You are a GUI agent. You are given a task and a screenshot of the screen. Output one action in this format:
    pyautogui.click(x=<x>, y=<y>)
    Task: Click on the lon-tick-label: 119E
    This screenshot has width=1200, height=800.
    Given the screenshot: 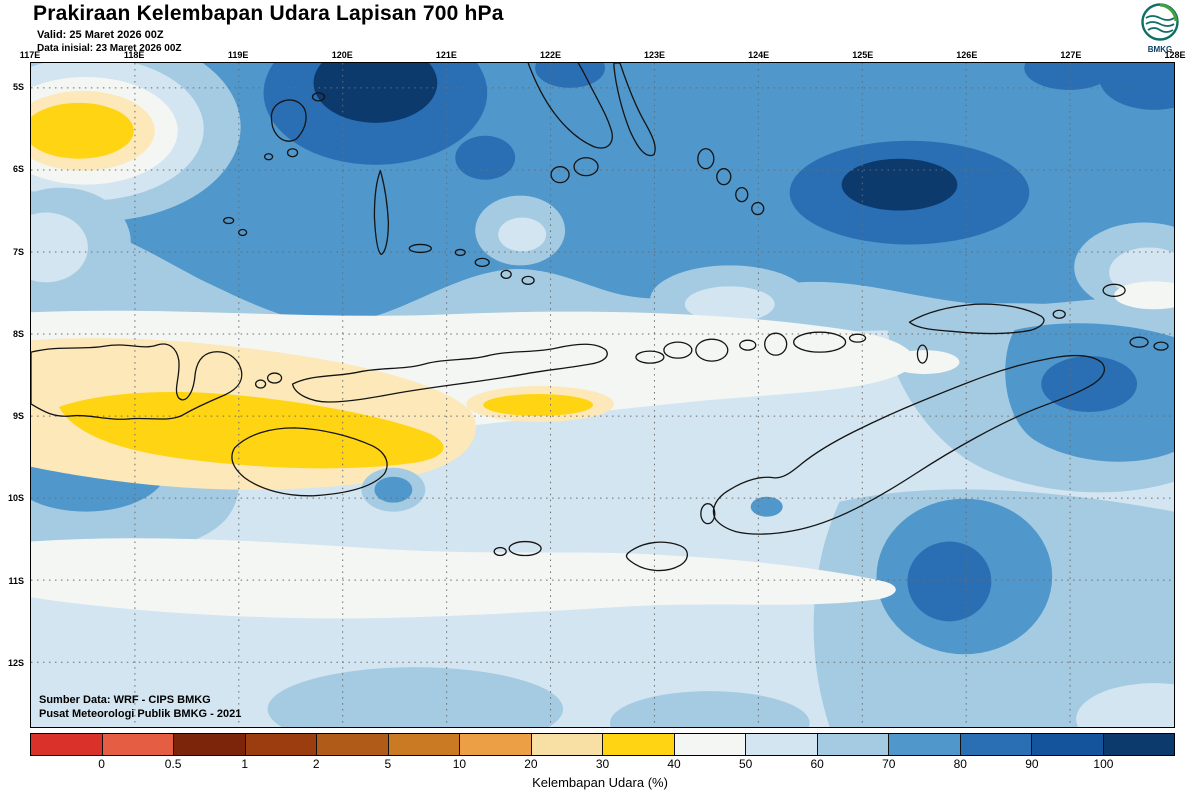 What is the action you would take?
    pyautogui.click(x=238, y=55)
    